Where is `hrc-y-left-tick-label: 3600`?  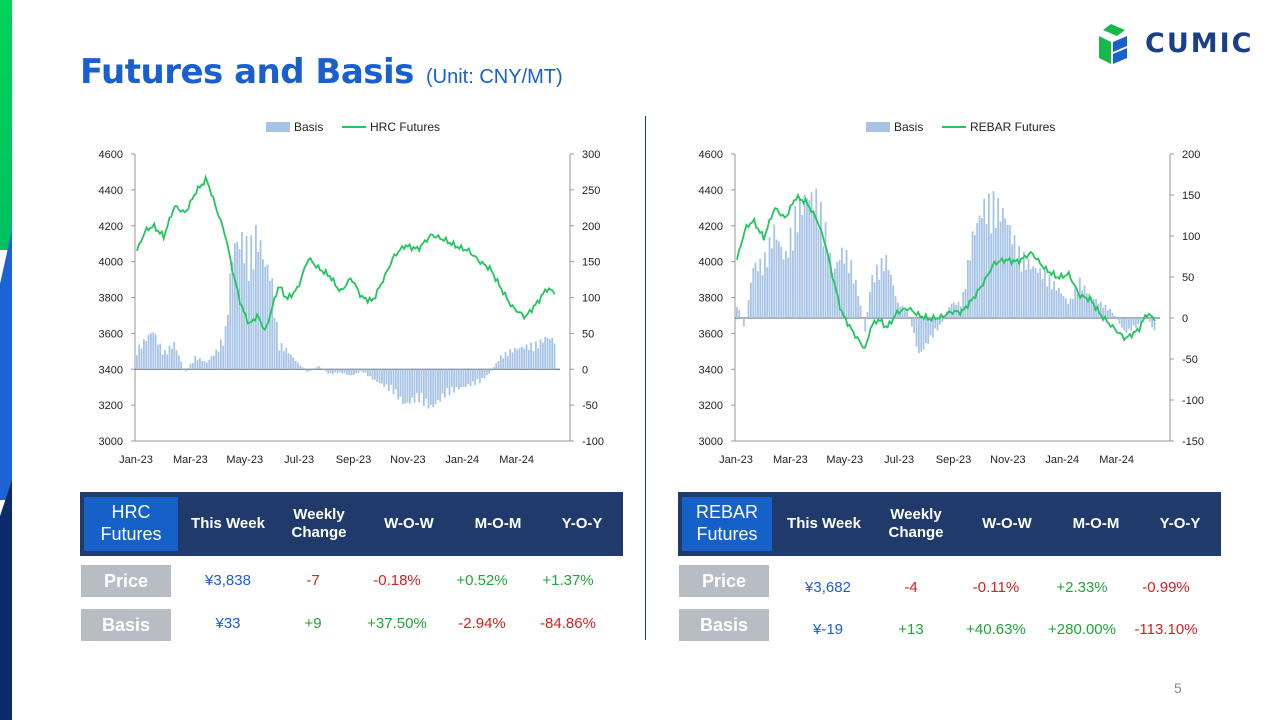
hrc-y-left-tick-label: 3600 is located at coordinates (111, 334).